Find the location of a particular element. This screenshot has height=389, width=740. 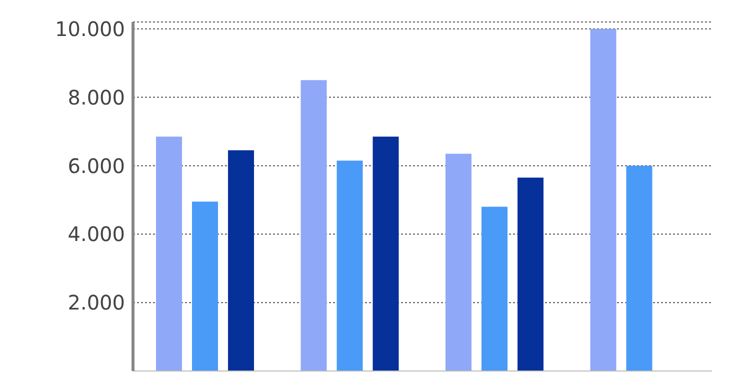

y-tick-label: 10.000 is located at coordinates (90, 28).